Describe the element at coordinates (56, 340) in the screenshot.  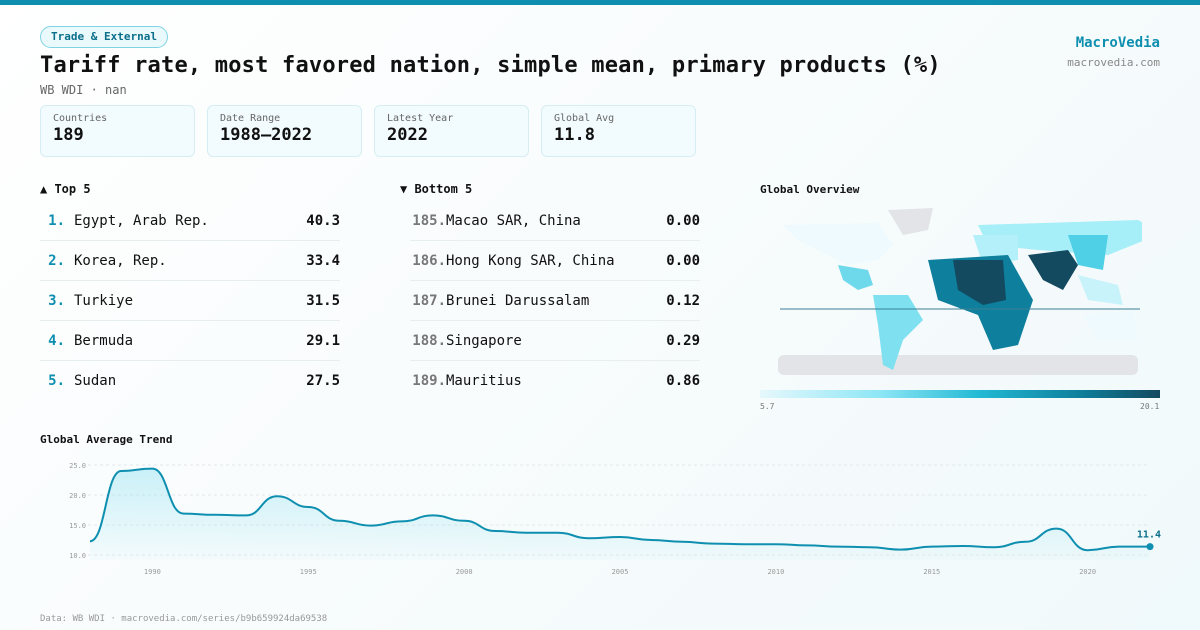
I see `rank: 4.` at that location.